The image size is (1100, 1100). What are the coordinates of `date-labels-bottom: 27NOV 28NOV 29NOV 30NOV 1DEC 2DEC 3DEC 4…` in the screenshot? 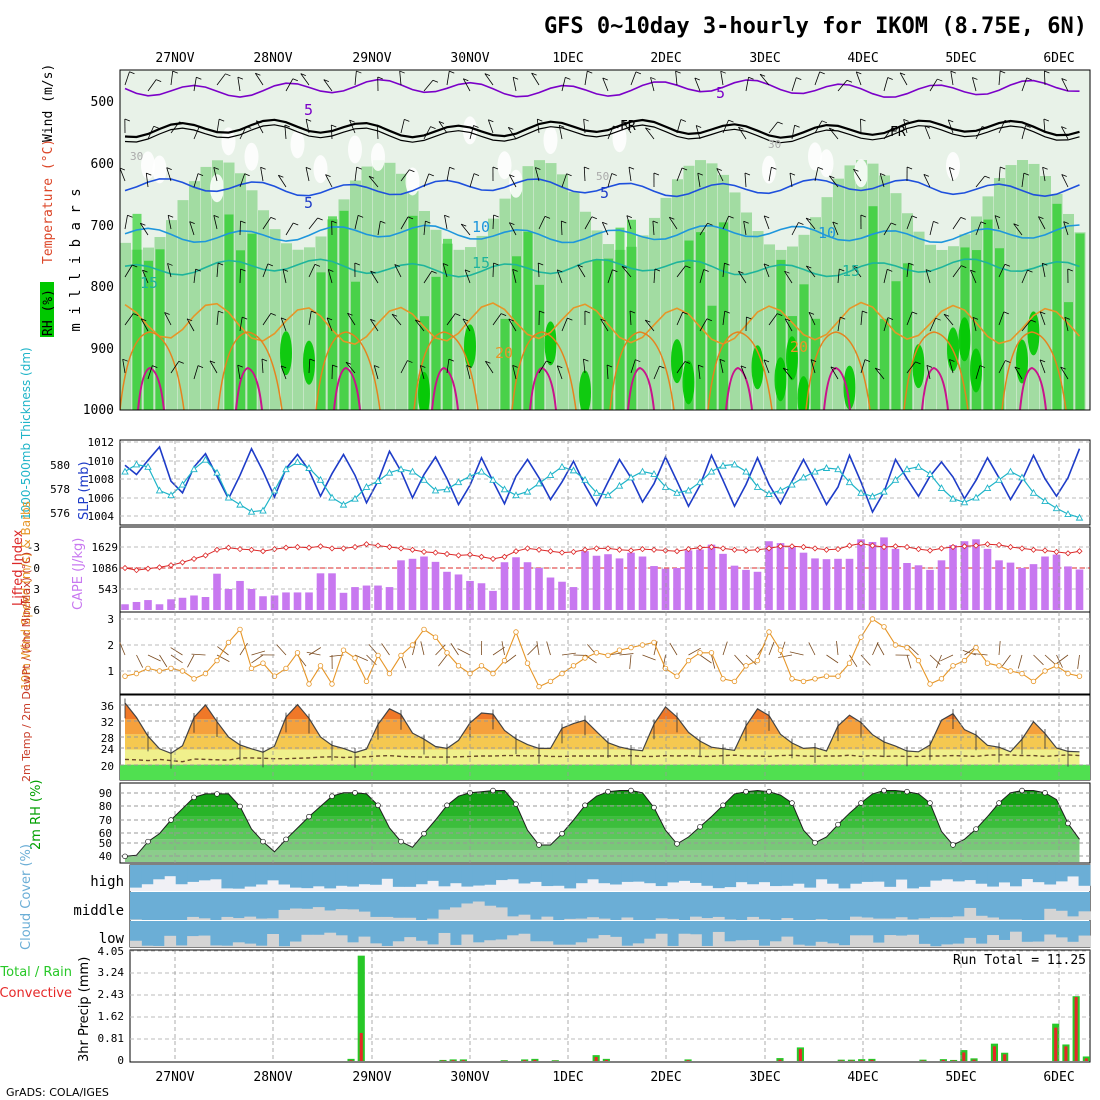 It's located at (614, 1077).